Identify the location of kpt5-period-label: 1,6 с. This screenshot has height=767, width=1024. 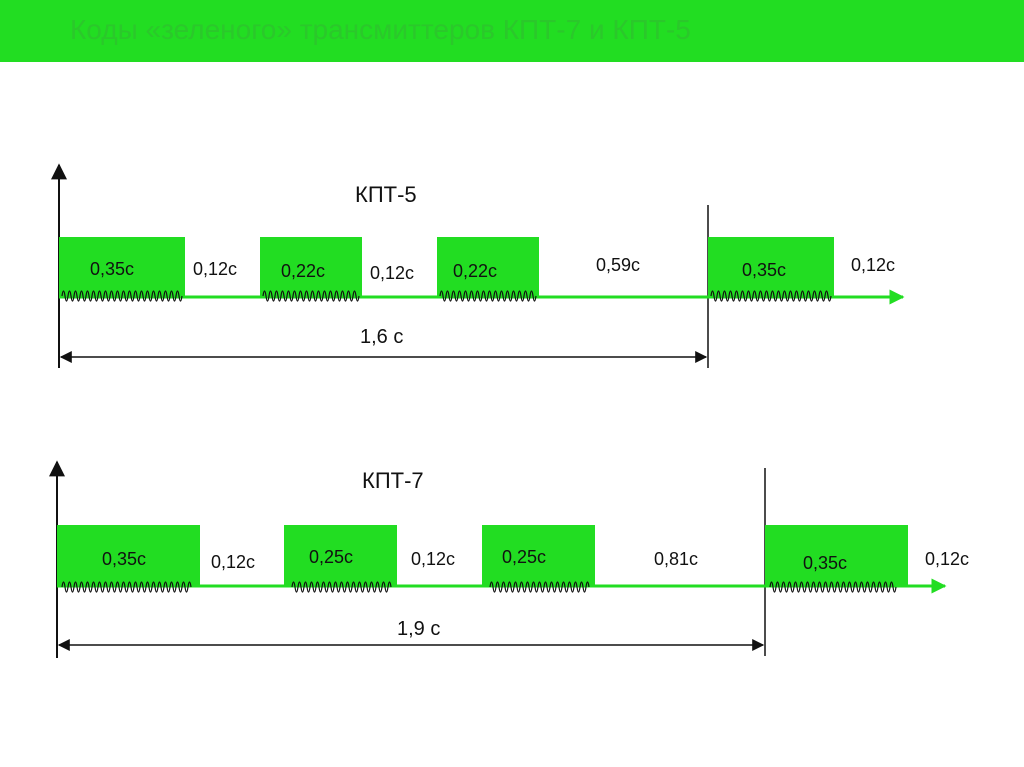
(381, 337).